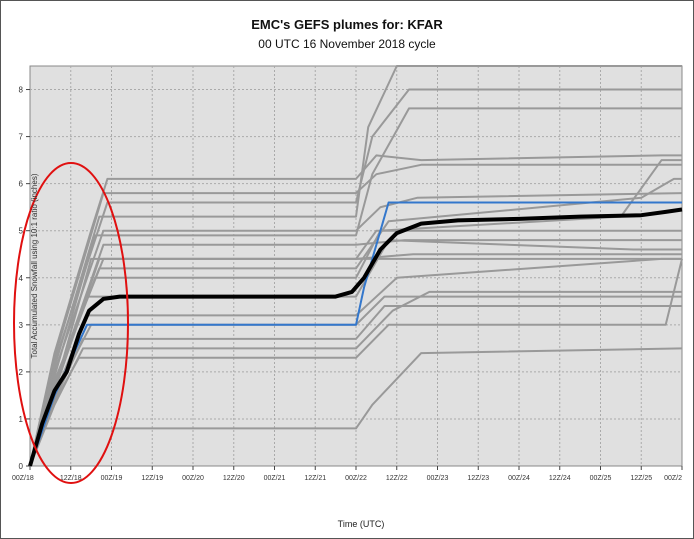  Describe the element at coordinates (601, 478) in the screenshot. I see `x-tick-label: 00Z/25` at that location.